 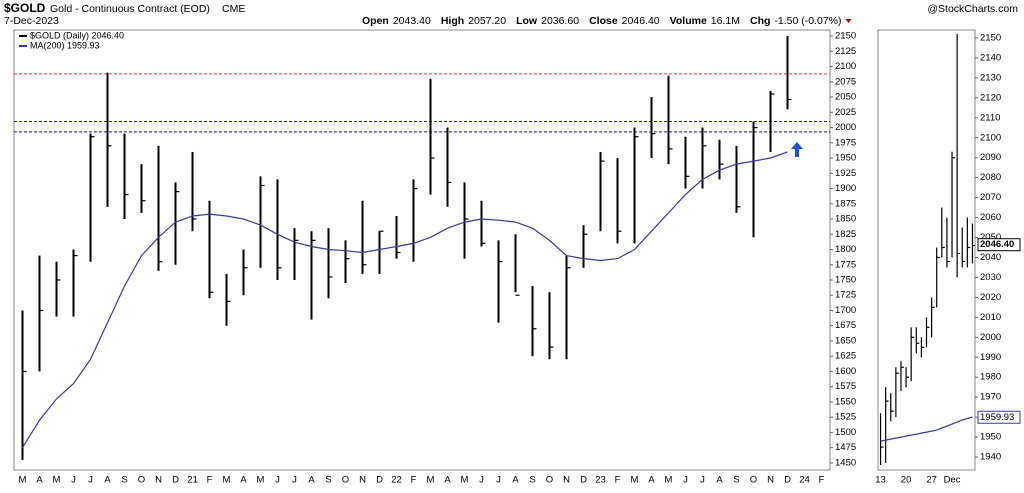 What do you see at coordinates (845, 51) in the screenshot?
I see `y-tick-label: 2125` at bounding box center [845, 51].